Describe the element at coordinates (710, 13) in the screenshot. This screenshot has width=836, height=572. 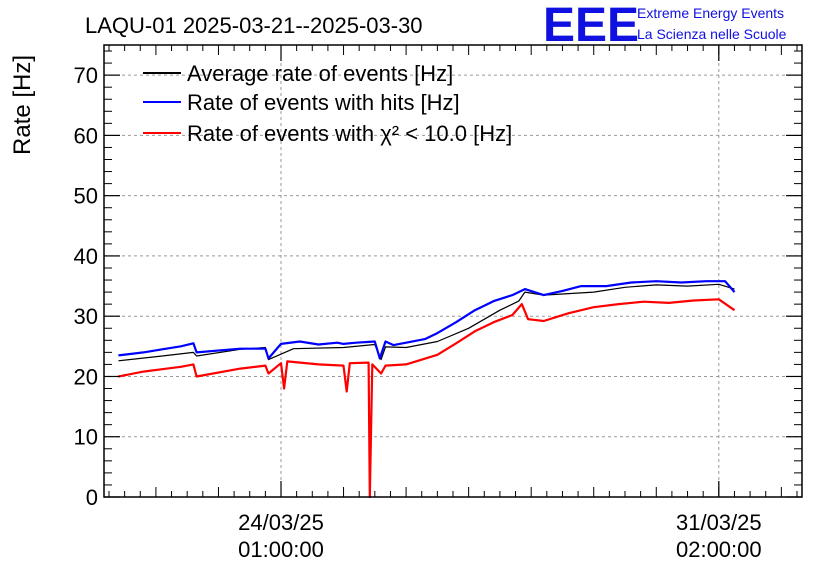
I see `brand-line-1: Extreme Energy Events` at that location.